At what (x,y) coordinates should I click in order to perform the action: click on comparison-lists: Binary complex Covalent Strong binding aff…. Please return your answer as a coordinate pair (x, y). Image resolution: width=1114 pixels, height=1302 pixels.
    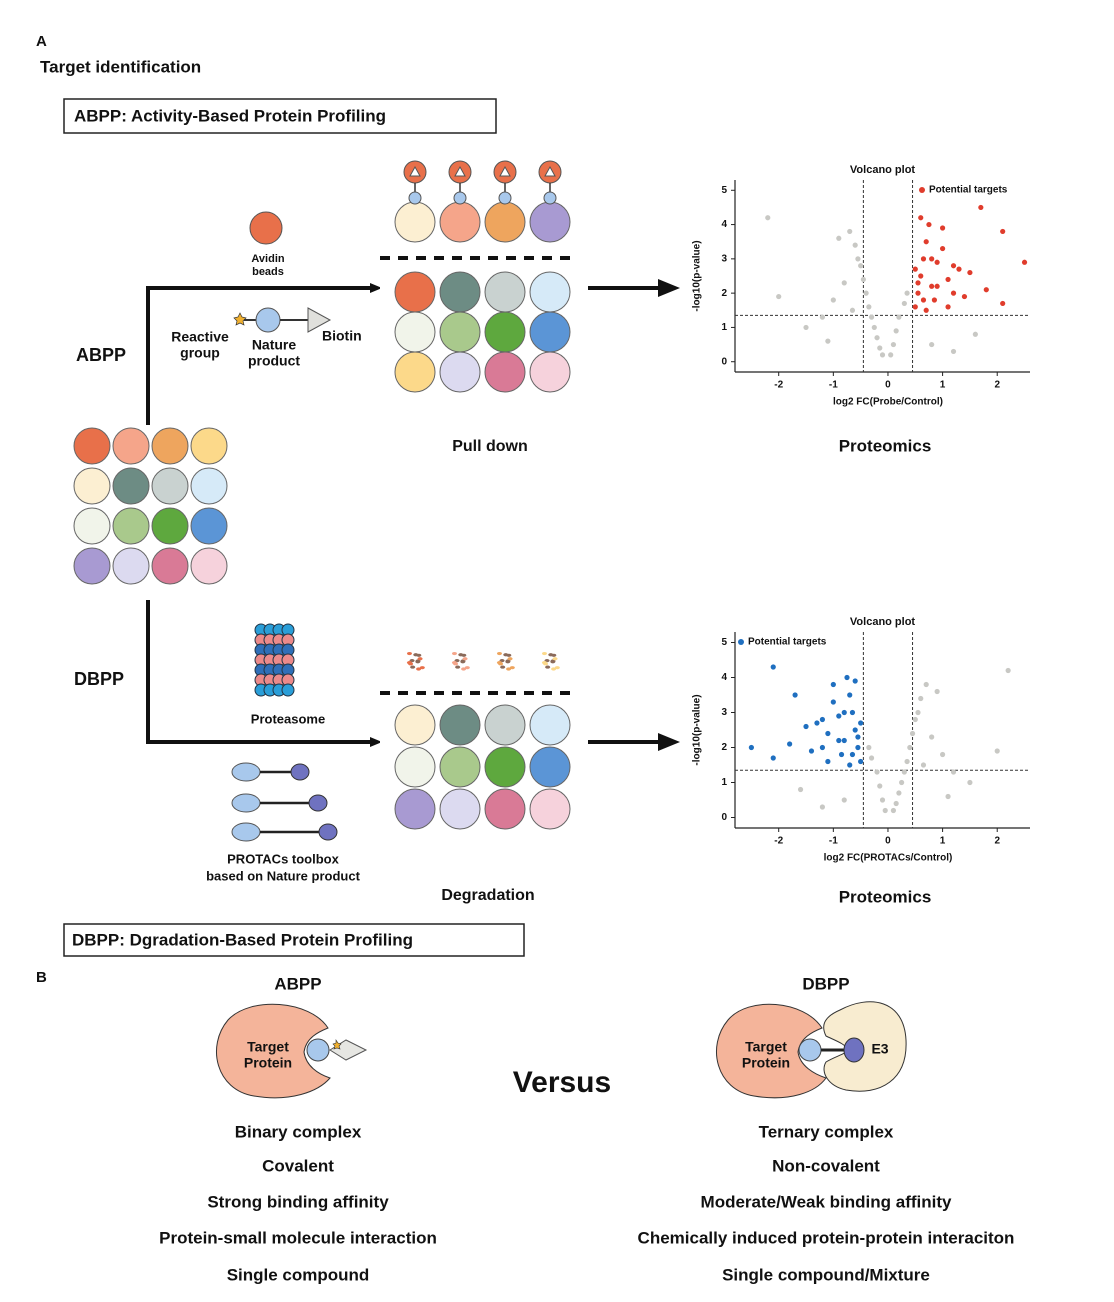
    Looking at the image, I should click on (586, 1203).